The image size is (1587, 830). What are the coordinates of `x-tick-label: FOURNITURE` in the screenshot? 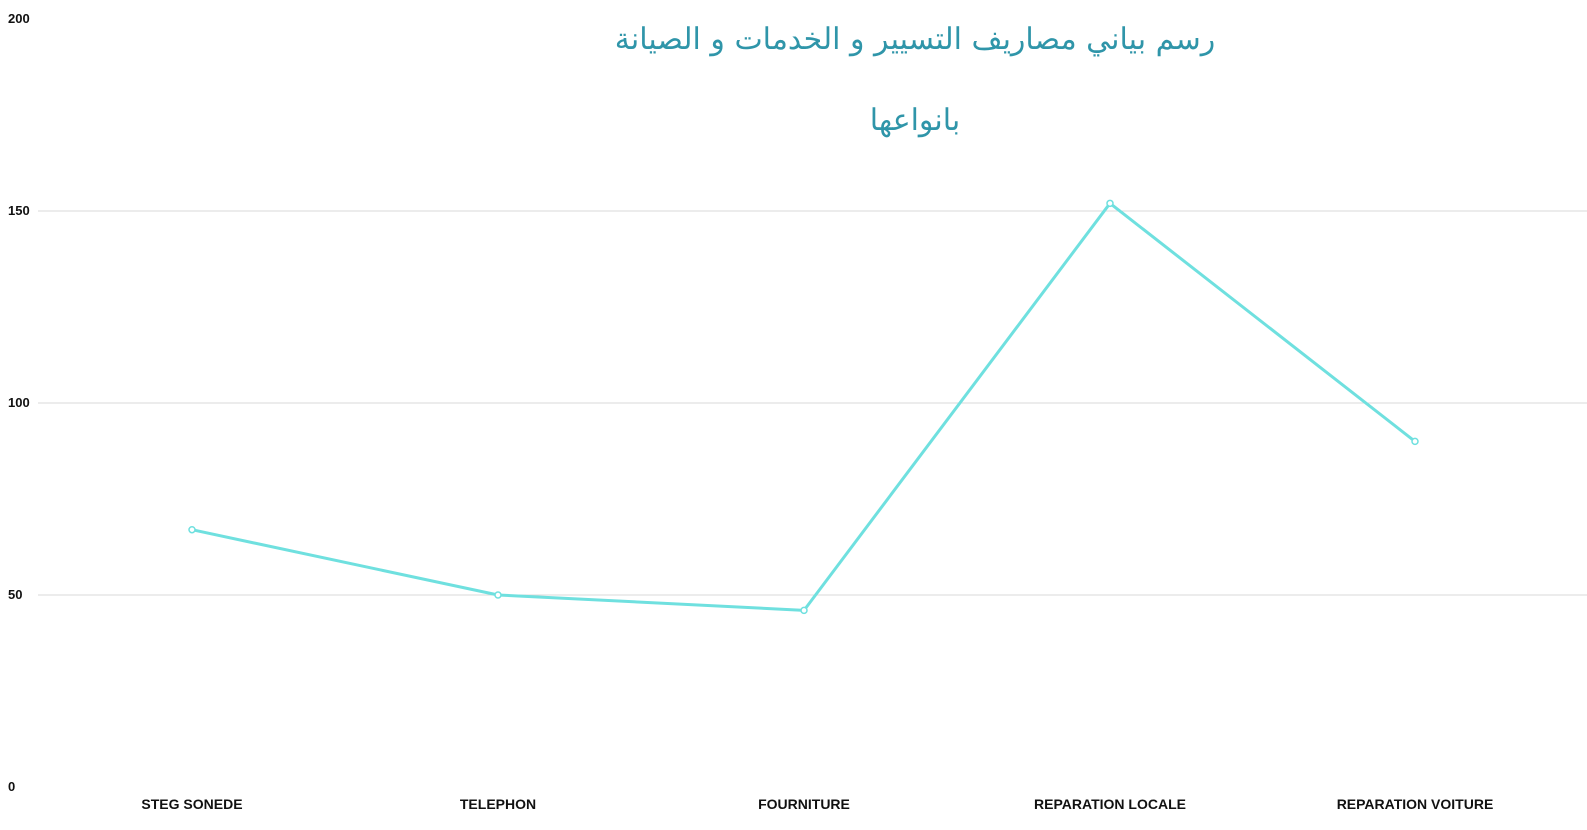 It's located at (804, 804).